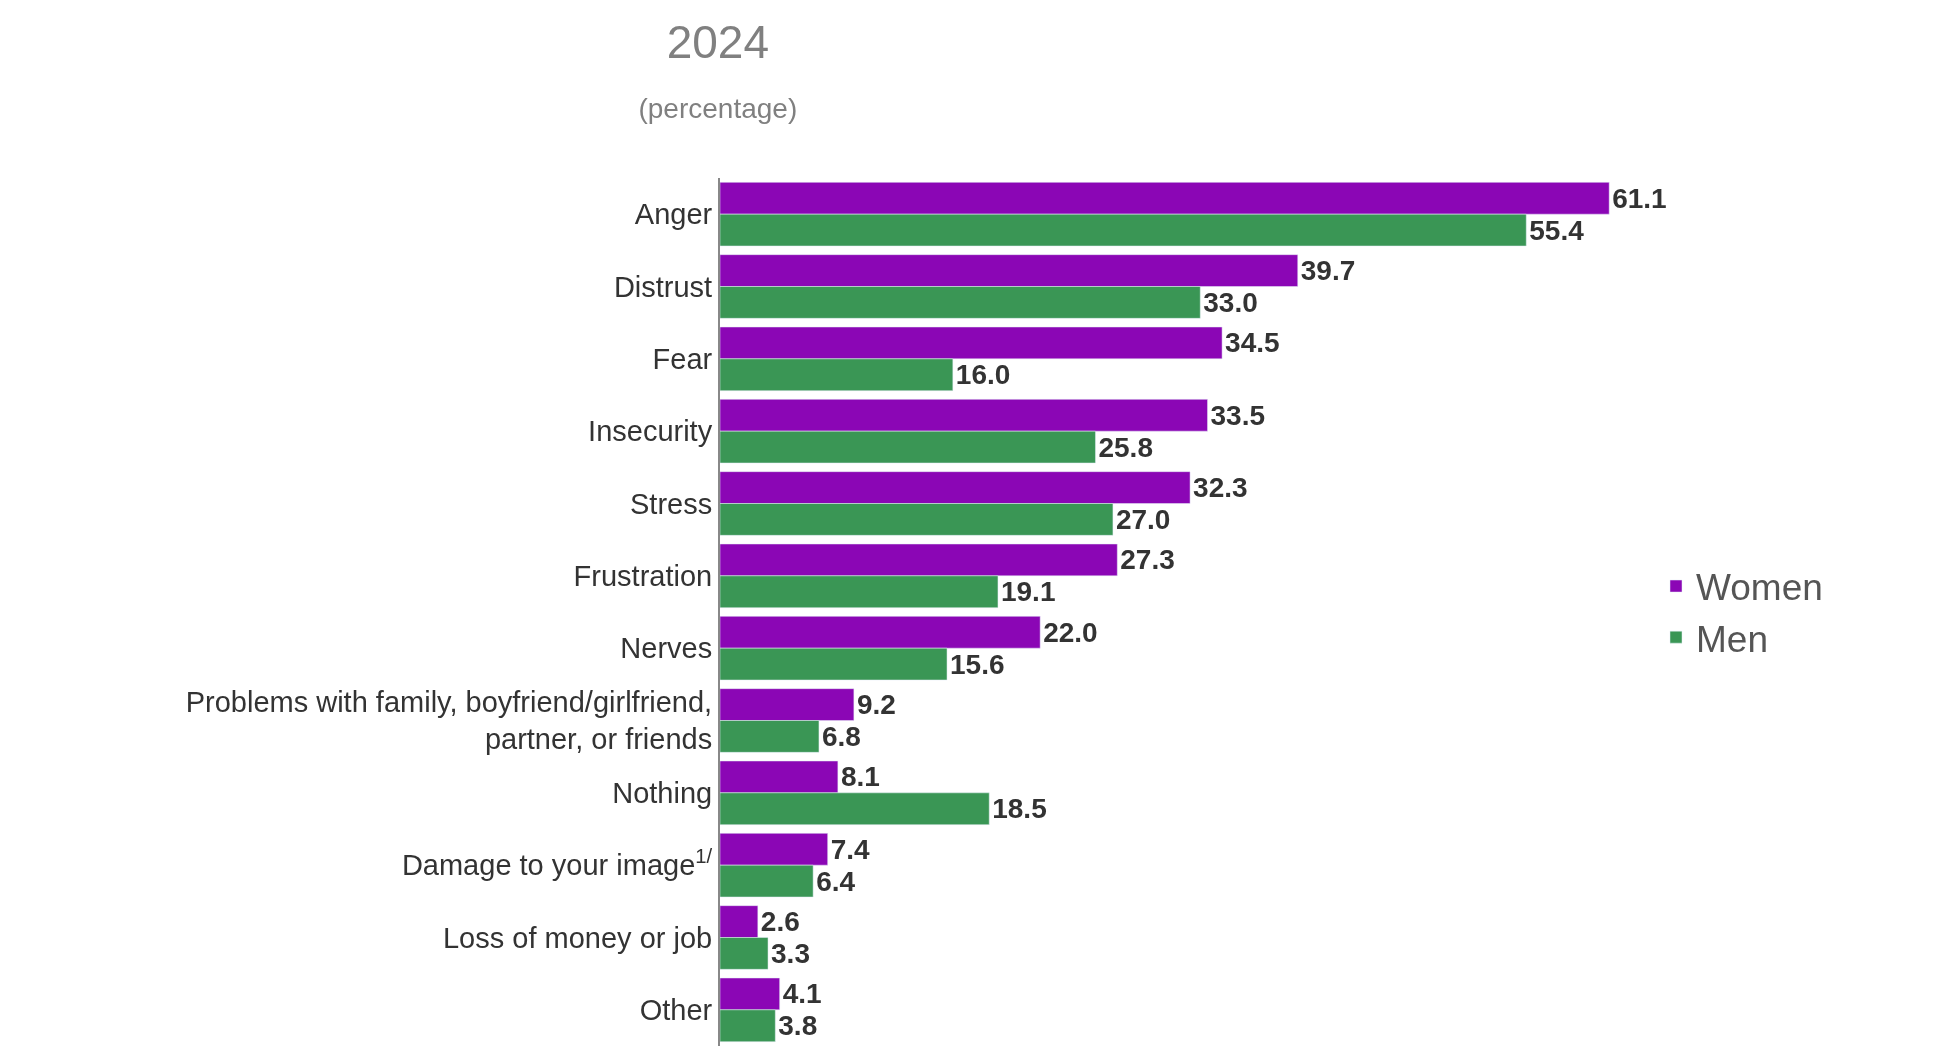 This screenshot has height=1051, width=1956. Describe the element at coordinates (1328, 271) in the screenshot. I see `data-label: 39.7` at that location.